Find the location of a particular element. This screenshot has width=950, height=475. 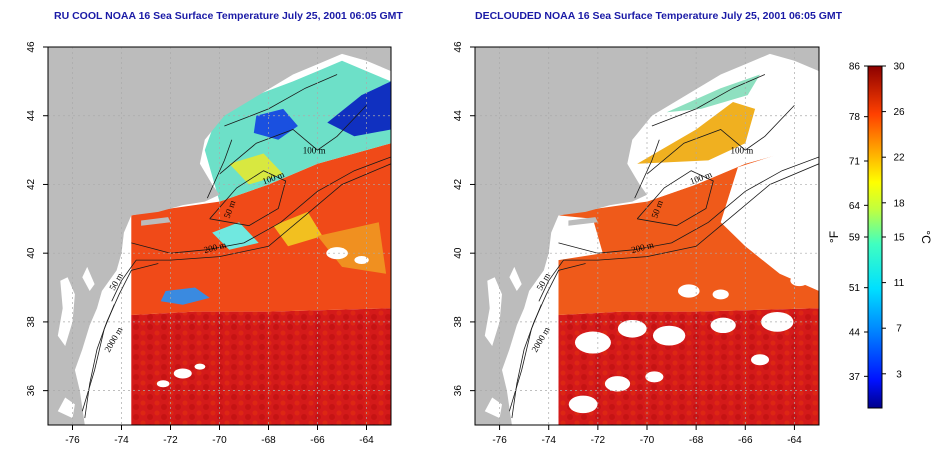

c-tick-label: 26 is located at coordinates (899, 112).